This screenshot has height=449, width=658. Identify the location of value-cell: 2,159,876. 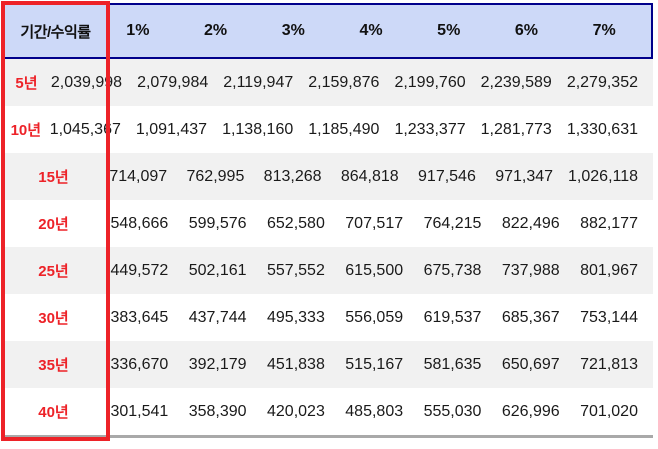
(344, 82).